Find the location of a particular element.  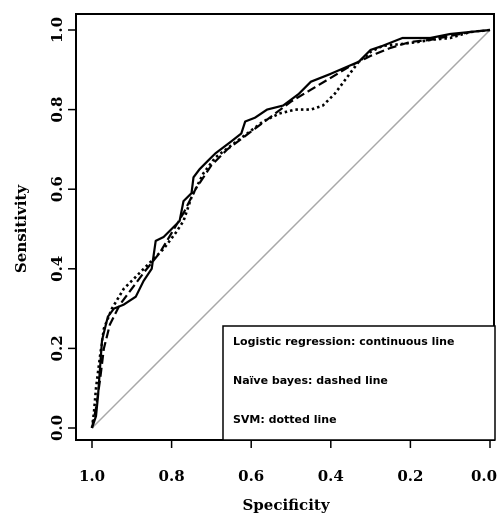

y-tick-label: 0.6 is located at coordinates (57, 189).